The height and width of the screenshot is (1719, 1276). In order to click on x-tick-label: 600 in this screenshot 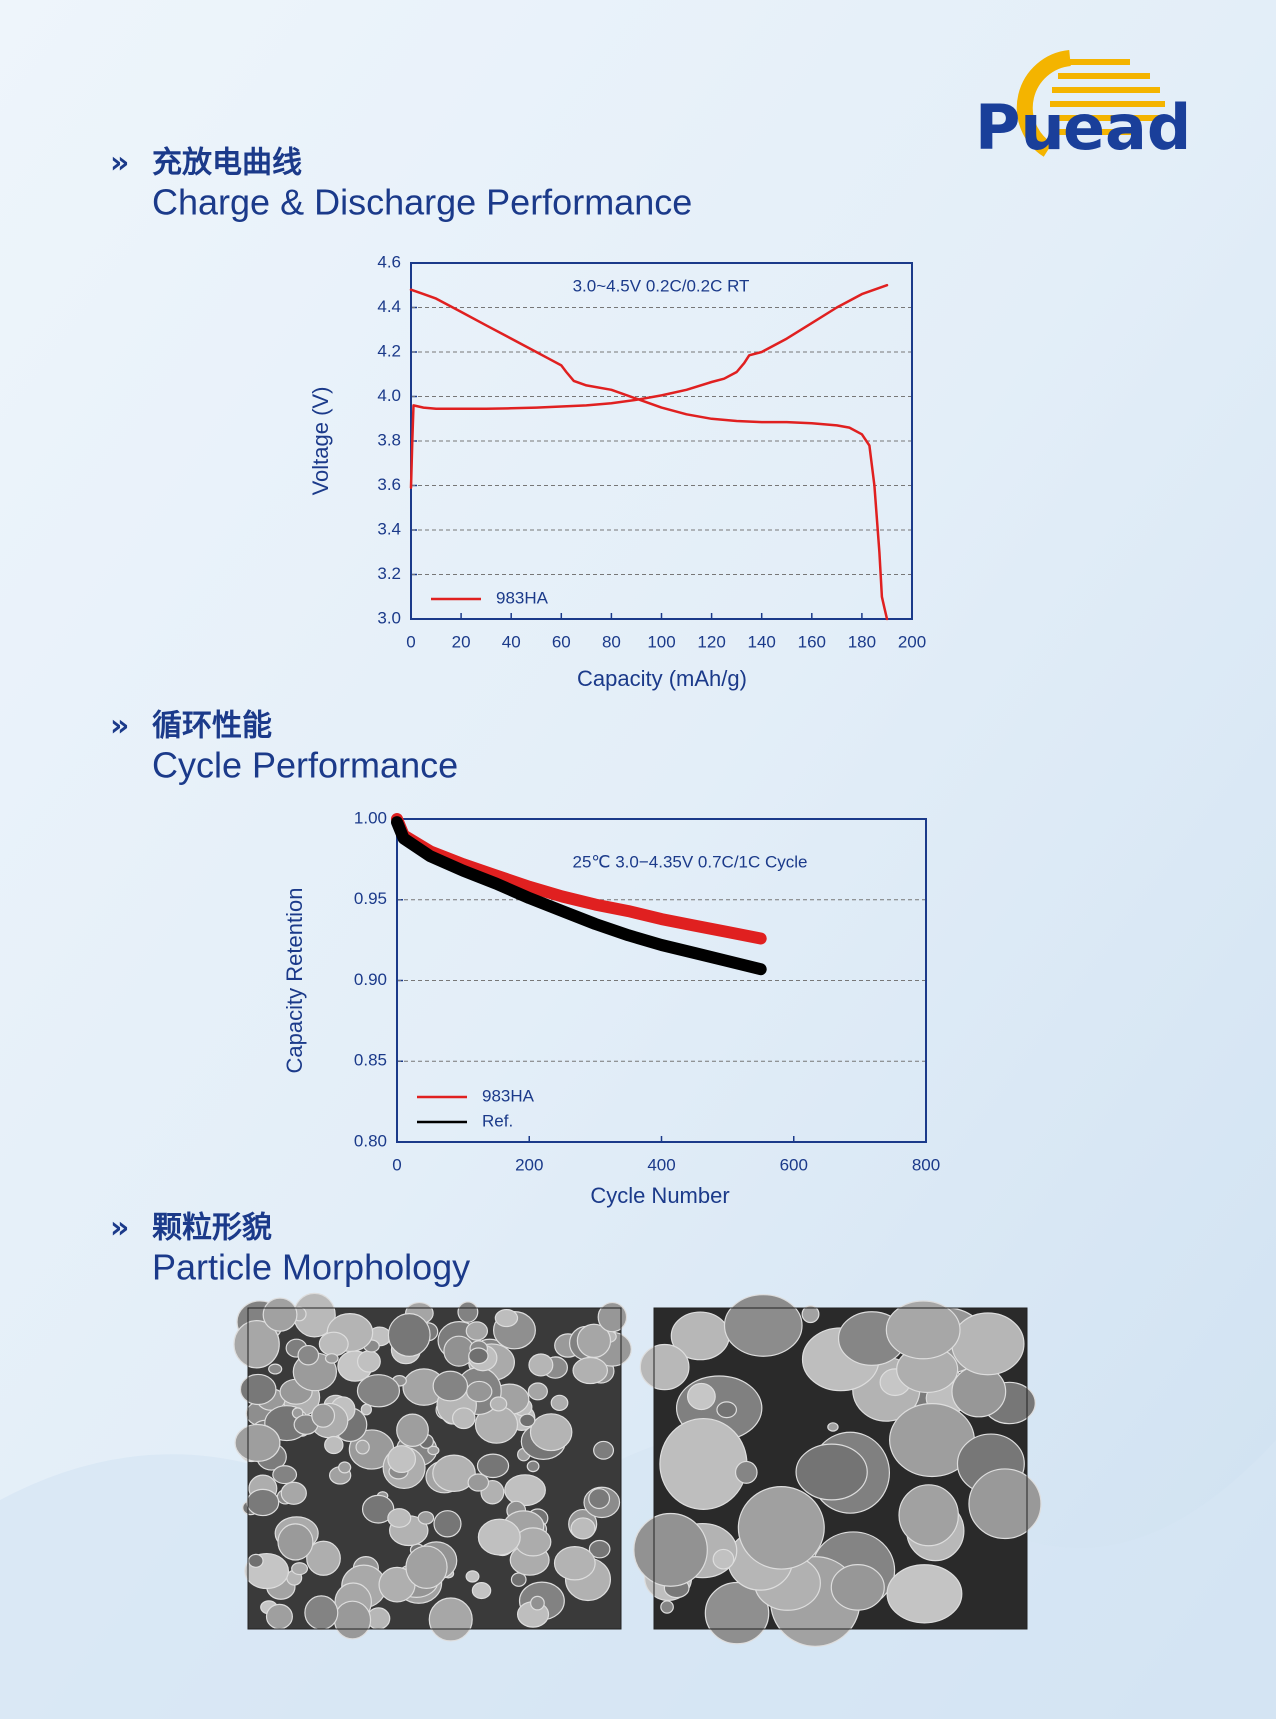, I will do `click(794, 1164)`.